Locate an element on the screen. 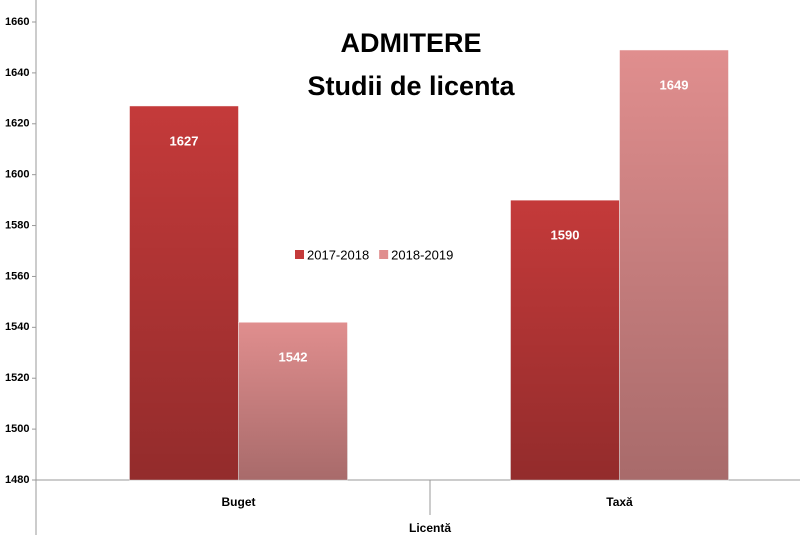  value-label: 1627 is located at coordinates (184, 140).